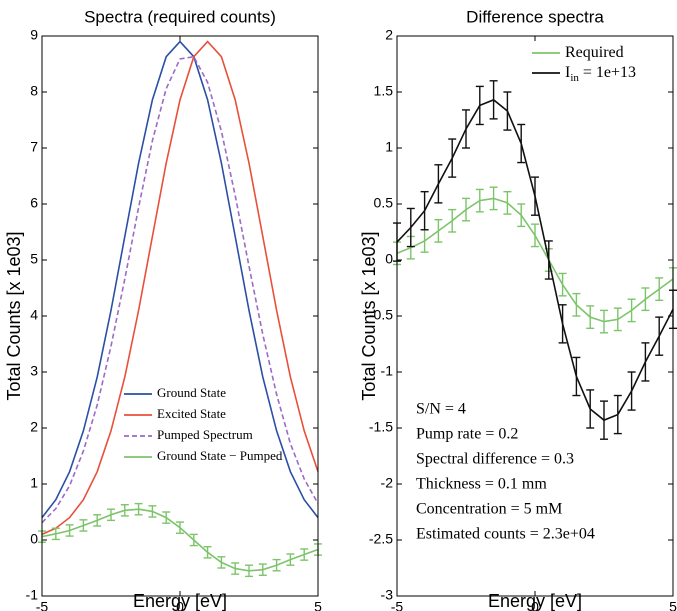  What do you see at coordinates (42, 605) in the screenshot?
I see `x-tick-label: -5` at bounding box center [42, 605].